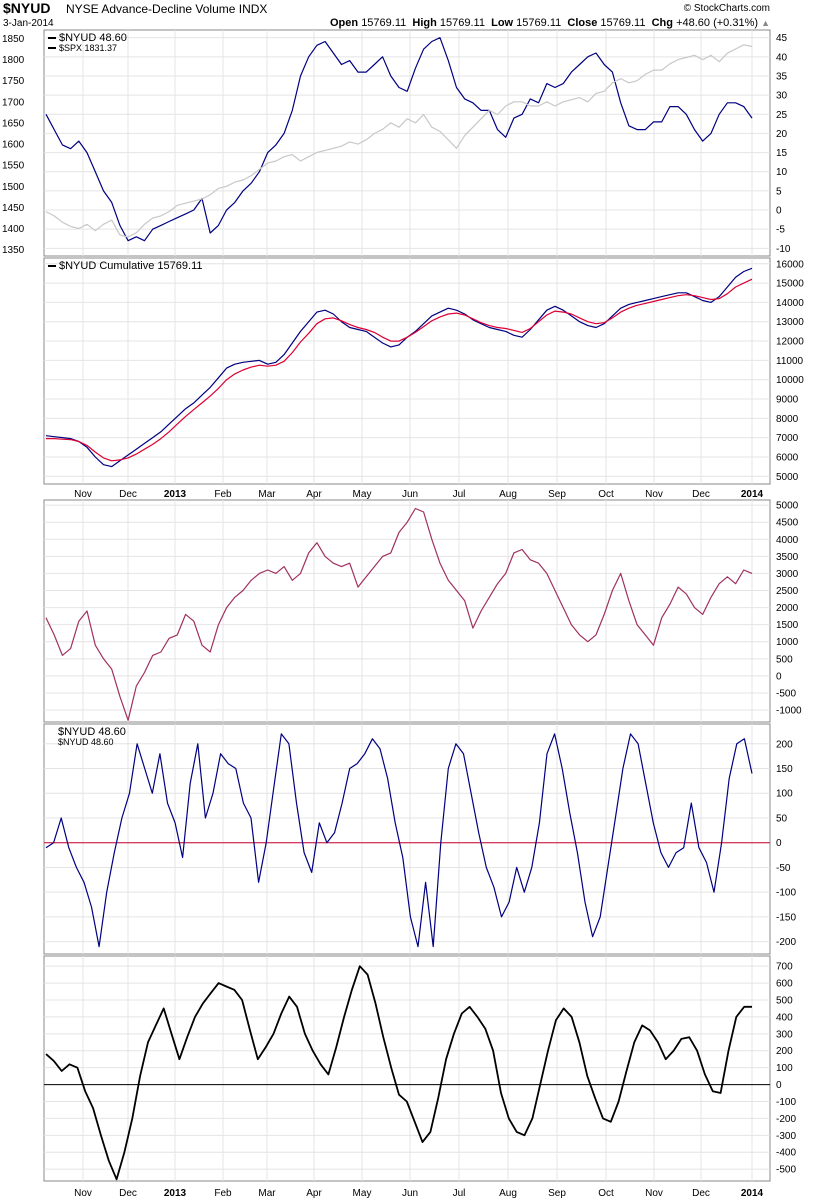 This screenshot has height=1200, width=820. I want to click on right-tick-label: -150, so click(786, 917).